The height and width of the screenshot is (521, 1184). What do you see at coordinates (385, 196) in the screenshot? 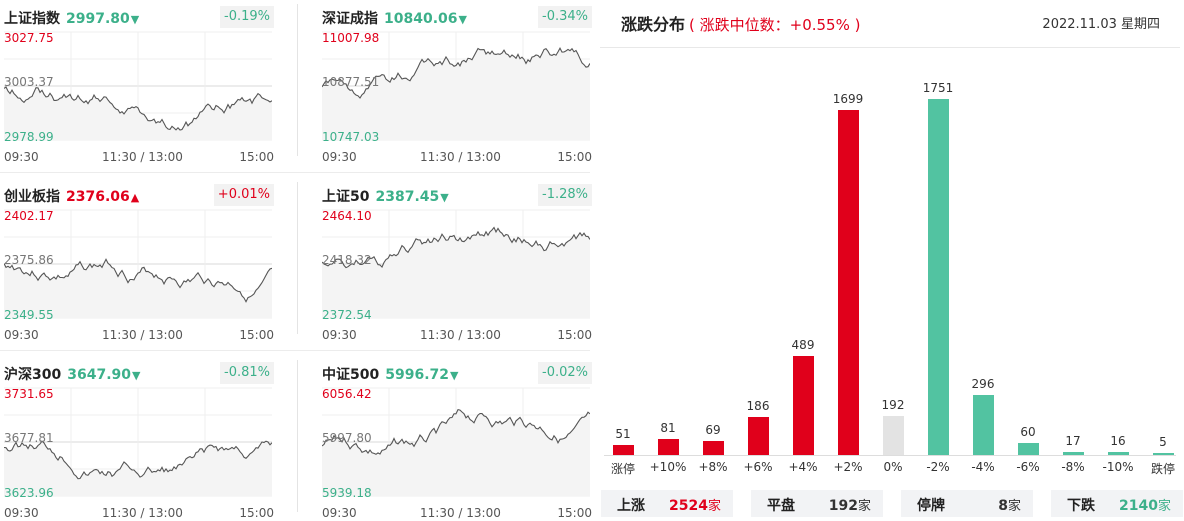
I see `index-name: 上证50 2387.45▼` at bounding box center [385, 196].